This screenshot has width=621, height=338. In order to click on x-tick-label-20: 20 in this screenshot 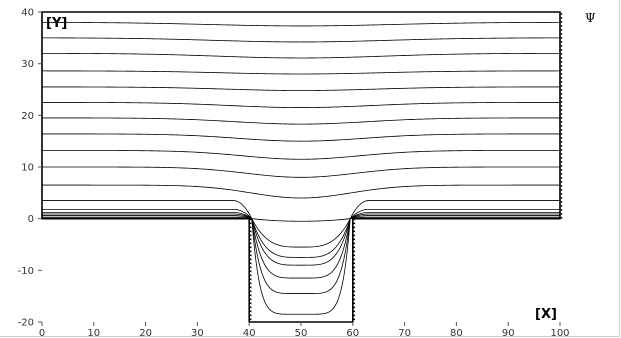, I will do `click(145, 333)`.